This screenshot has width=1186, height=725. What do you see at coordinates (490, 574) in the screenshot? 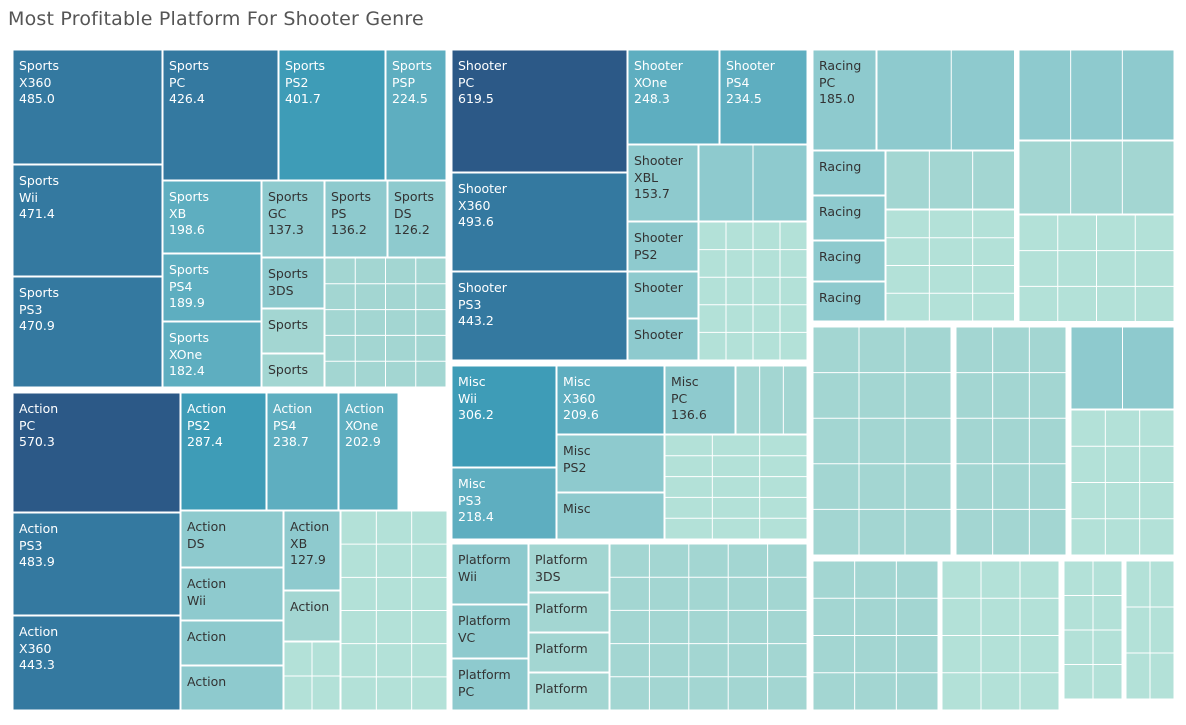
I see `platform-wii-cell` at bounding box center [490, 574].